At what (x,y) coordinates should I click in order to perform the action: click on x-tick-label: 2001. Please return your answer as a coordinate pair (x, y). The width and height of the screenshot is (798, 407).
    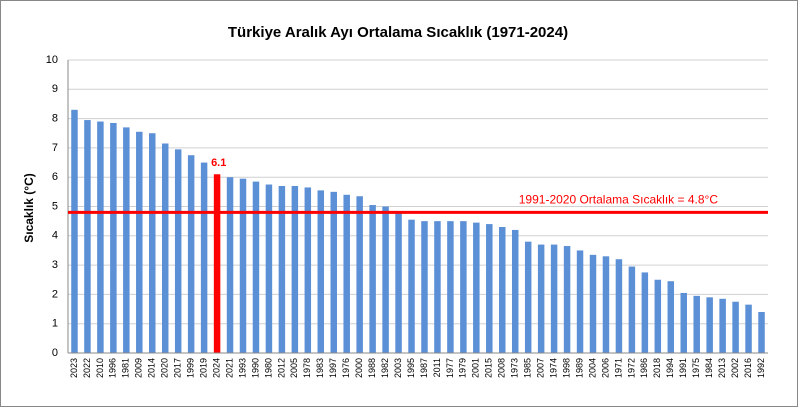
    Looking at the image, I should click on (476, 368).